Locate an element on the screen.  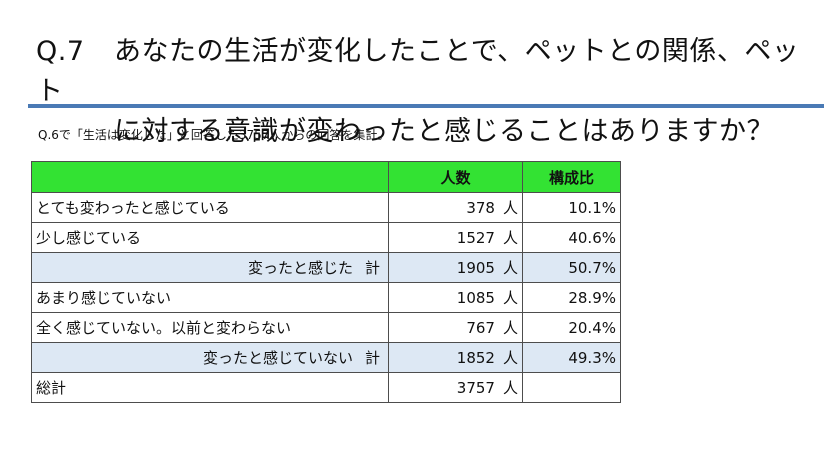
row-count: 767 人 is located at coordinates (455, 327).